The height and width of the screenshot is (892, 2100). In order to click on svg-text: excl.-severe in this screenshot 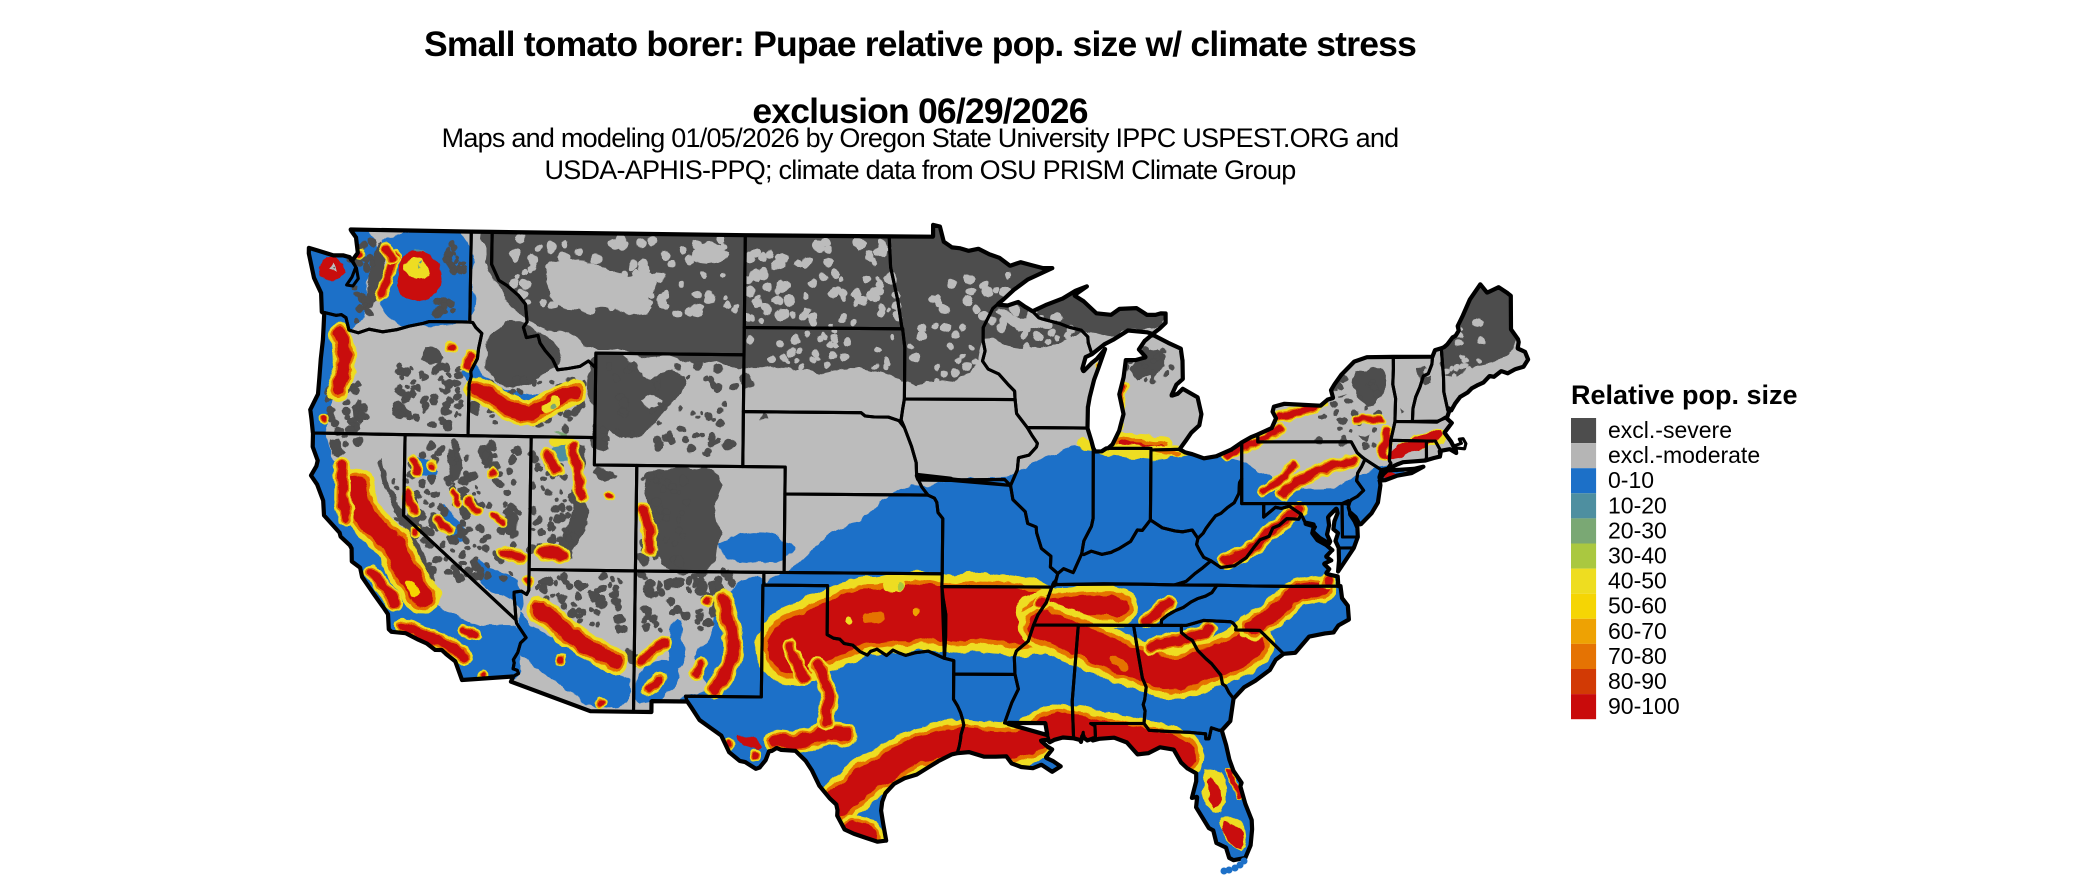, I will do `click(1670, 430)`.